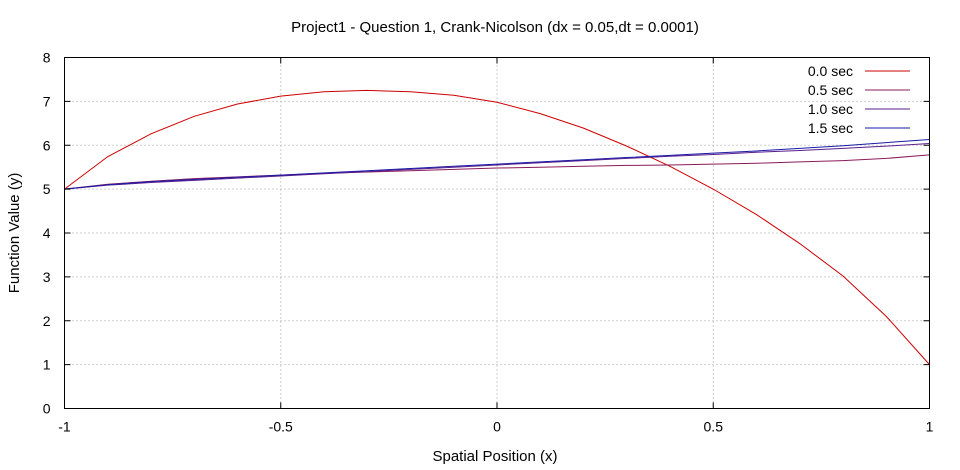 The width and height of the screenshot is (960, 470). What do you see at coordinates (14, 233) in the screenshot?
I see `y-axis-label: Function Value (y)` at bounding box center [14, 233].